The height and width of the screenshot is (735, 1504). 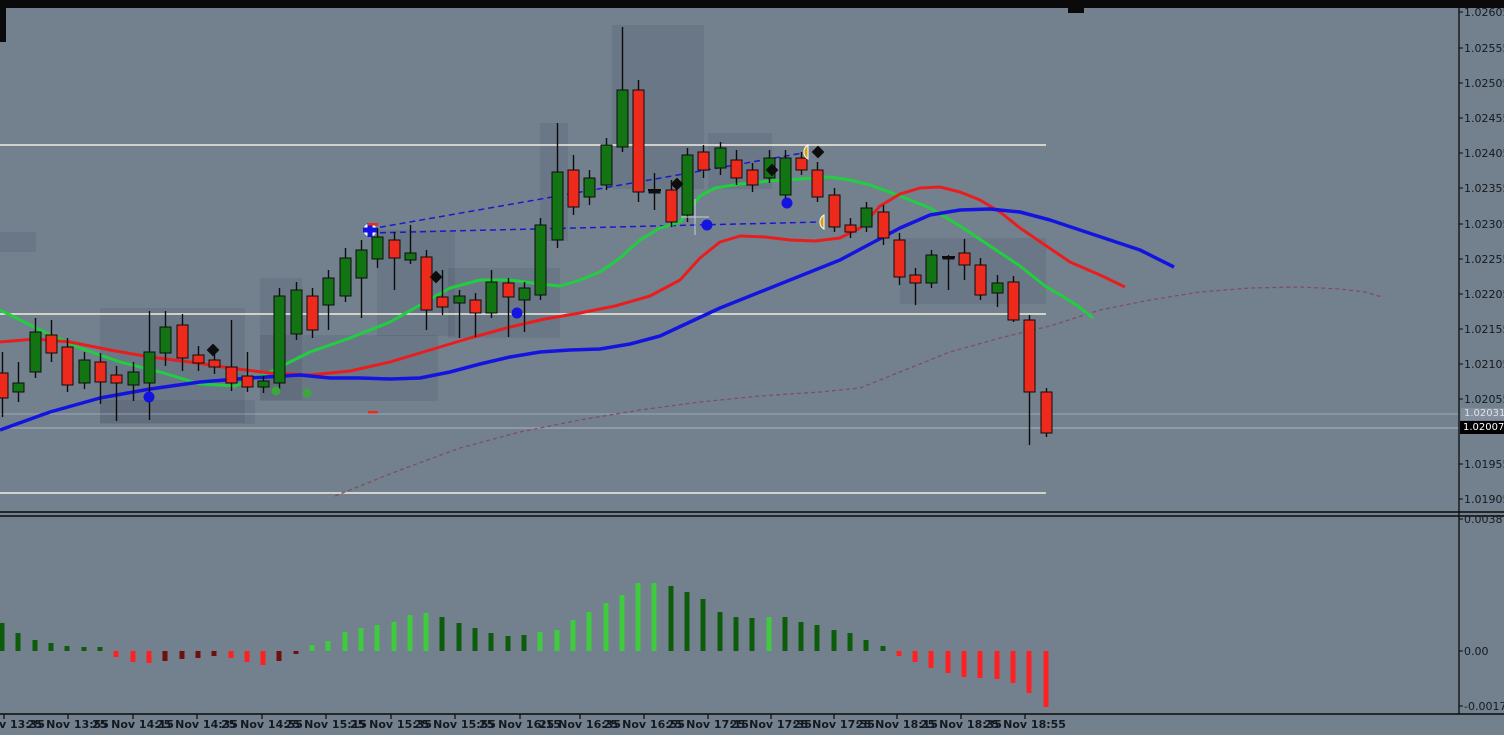 I want to click on blue-dot-marker, so click(x=517, y=313).